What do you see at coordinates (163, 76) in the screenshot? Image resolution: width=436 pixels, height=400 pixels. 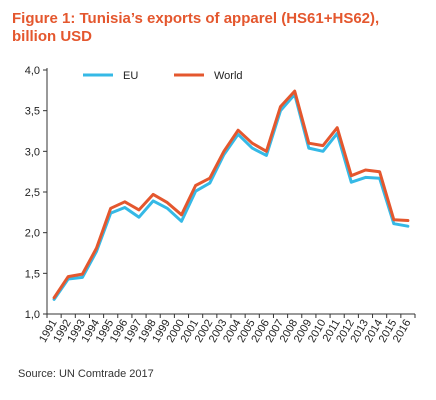 I see `legend: EU World` at bounding box center [163, 76].